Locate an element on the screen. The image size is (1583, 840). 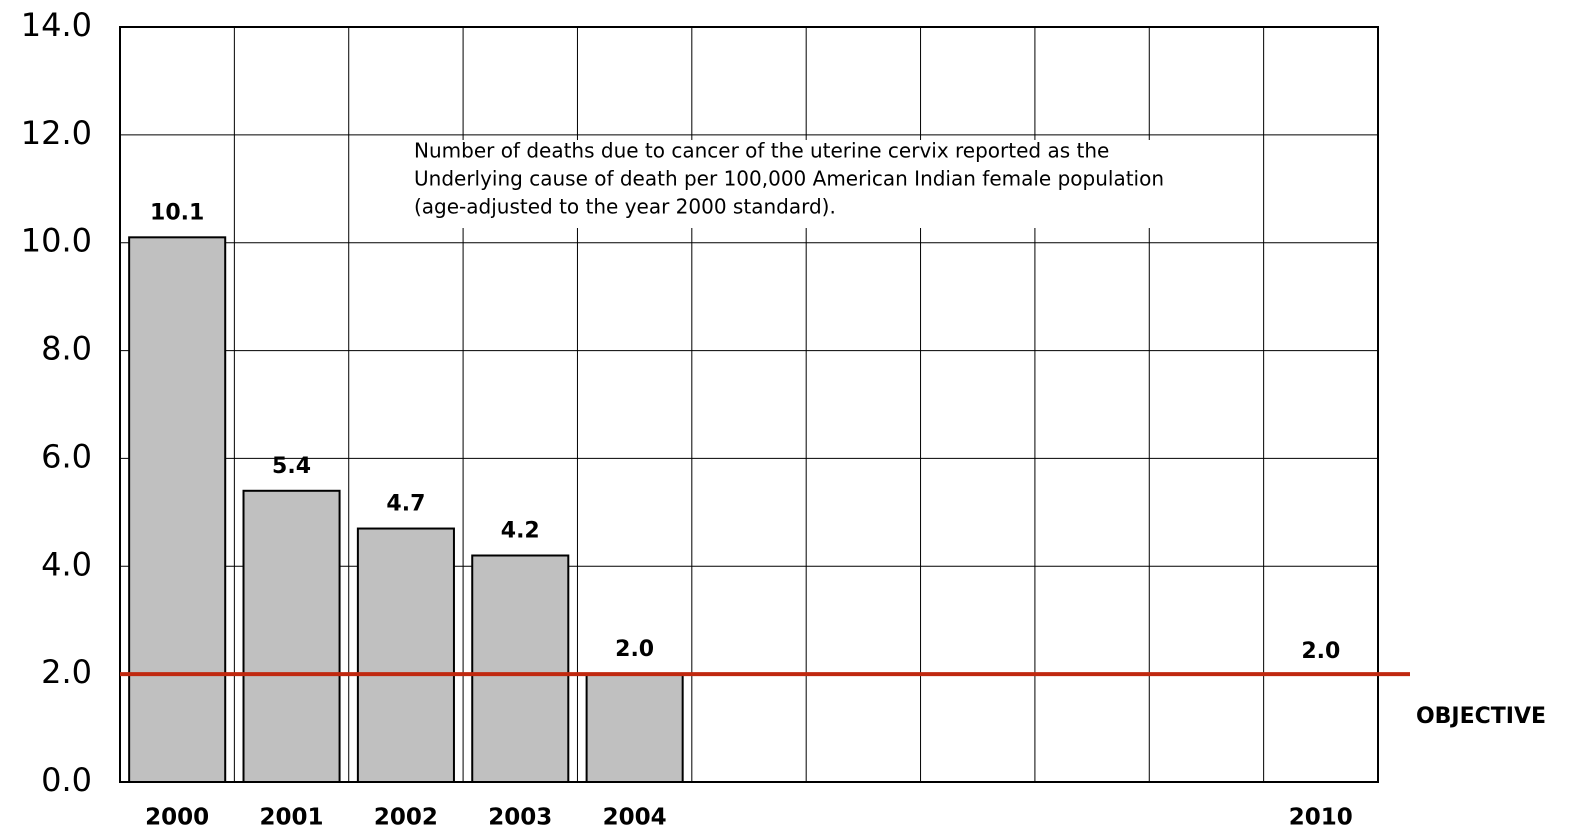
objective-value-label: 2.0 is located at coordinates (1320, 651).